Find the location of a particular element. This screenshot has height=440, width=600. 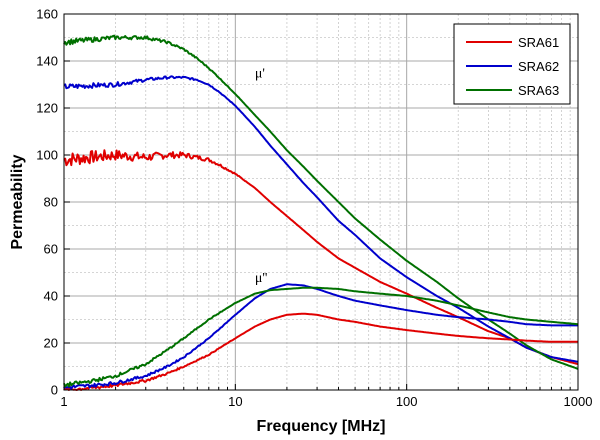

y-tick-label: 100 is located at coordinates (47, 155).